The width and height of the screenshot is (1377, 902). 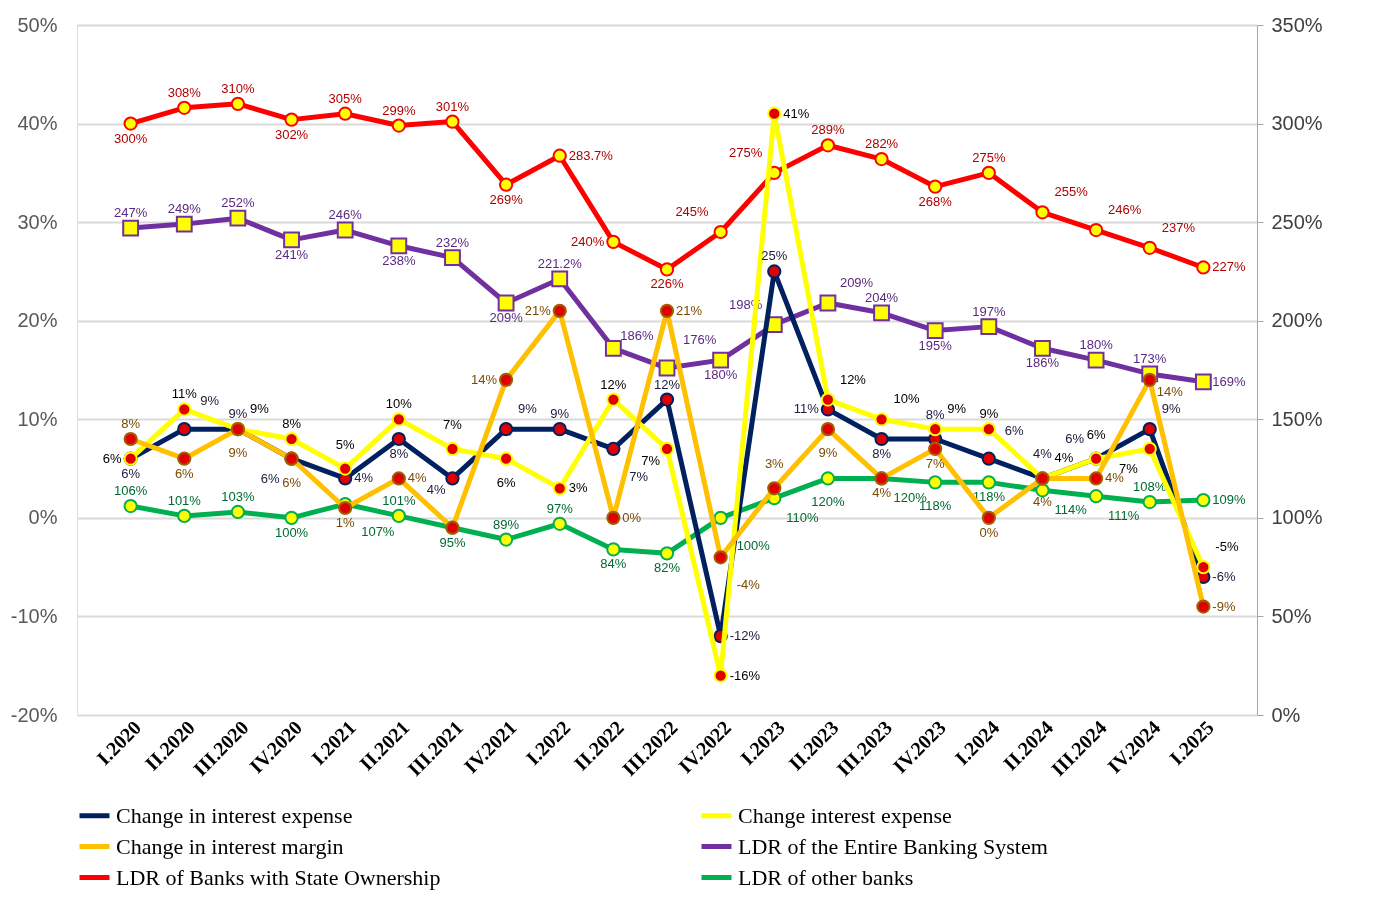 What do you see at coordinates (748, 585) in the screenshot?
I see `data-label: -4%` at bounding box center [748, 585].